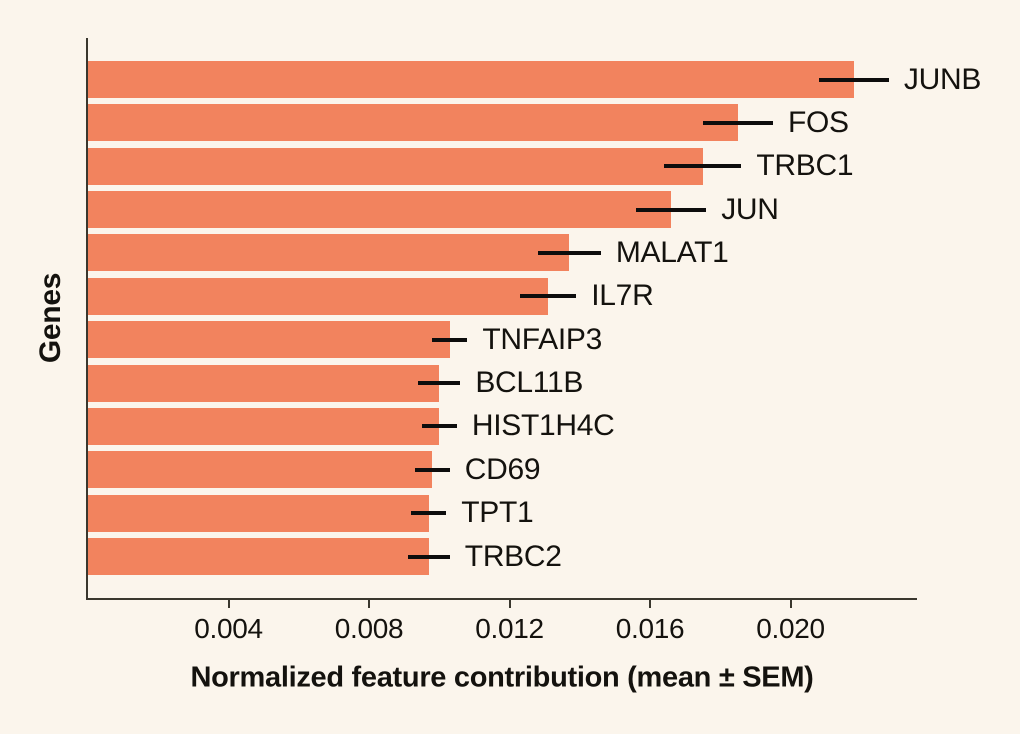 This screenshot has height=734, width=1020. Describe the element at coordinates (228, 628) in the screenshot. I see `x-tick-label: 0.004` at that location.